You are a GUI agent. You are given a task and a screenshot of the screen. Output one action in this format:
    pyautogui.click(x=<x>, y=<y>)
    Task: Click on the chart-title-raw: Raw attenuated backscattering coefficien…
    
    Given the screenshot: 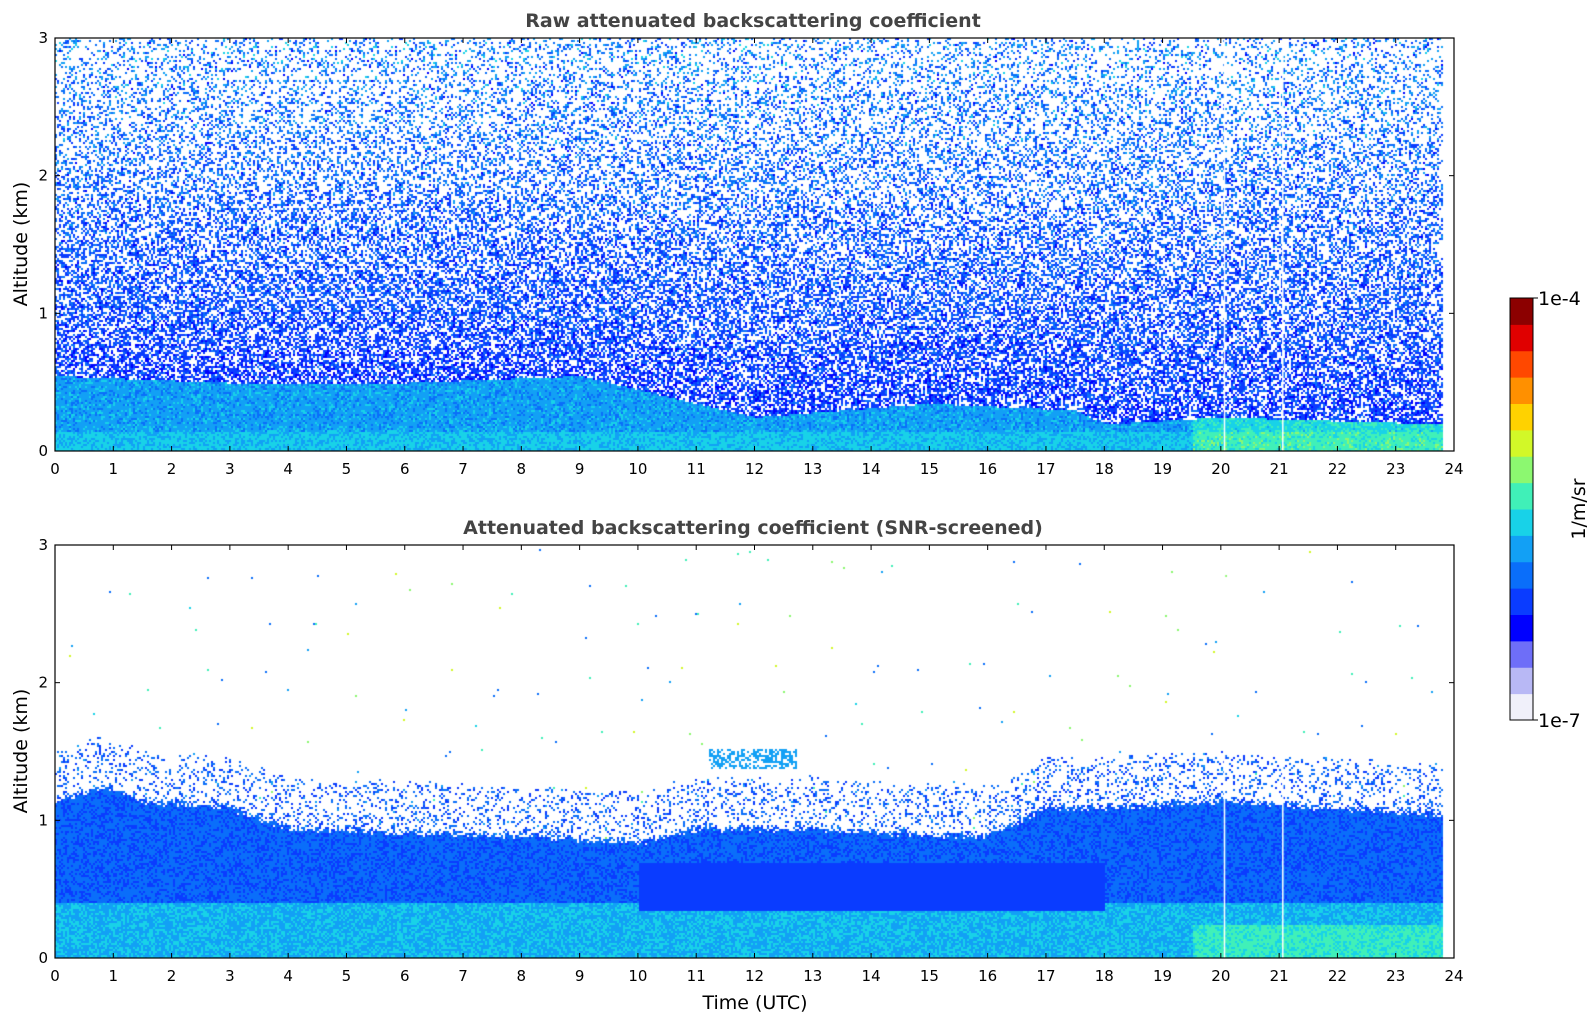 What is the action you would take?
    pyautogui.click(x=753, y=21)
    